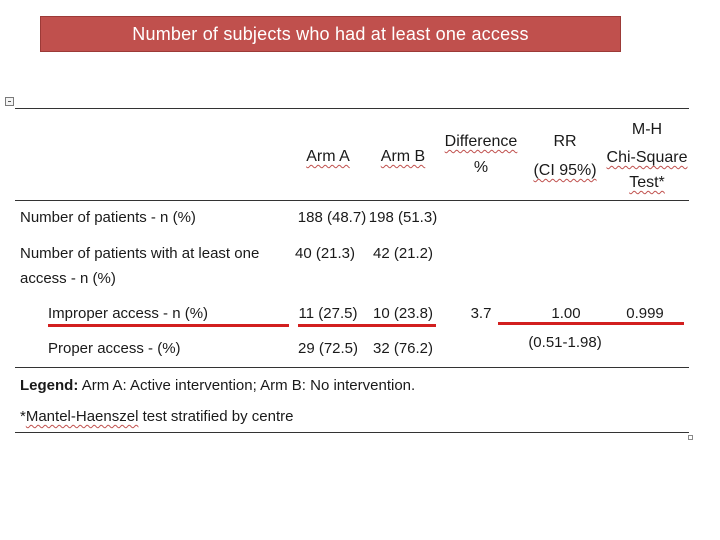  I want to click on header-mh: M-H, so click(647, 129).